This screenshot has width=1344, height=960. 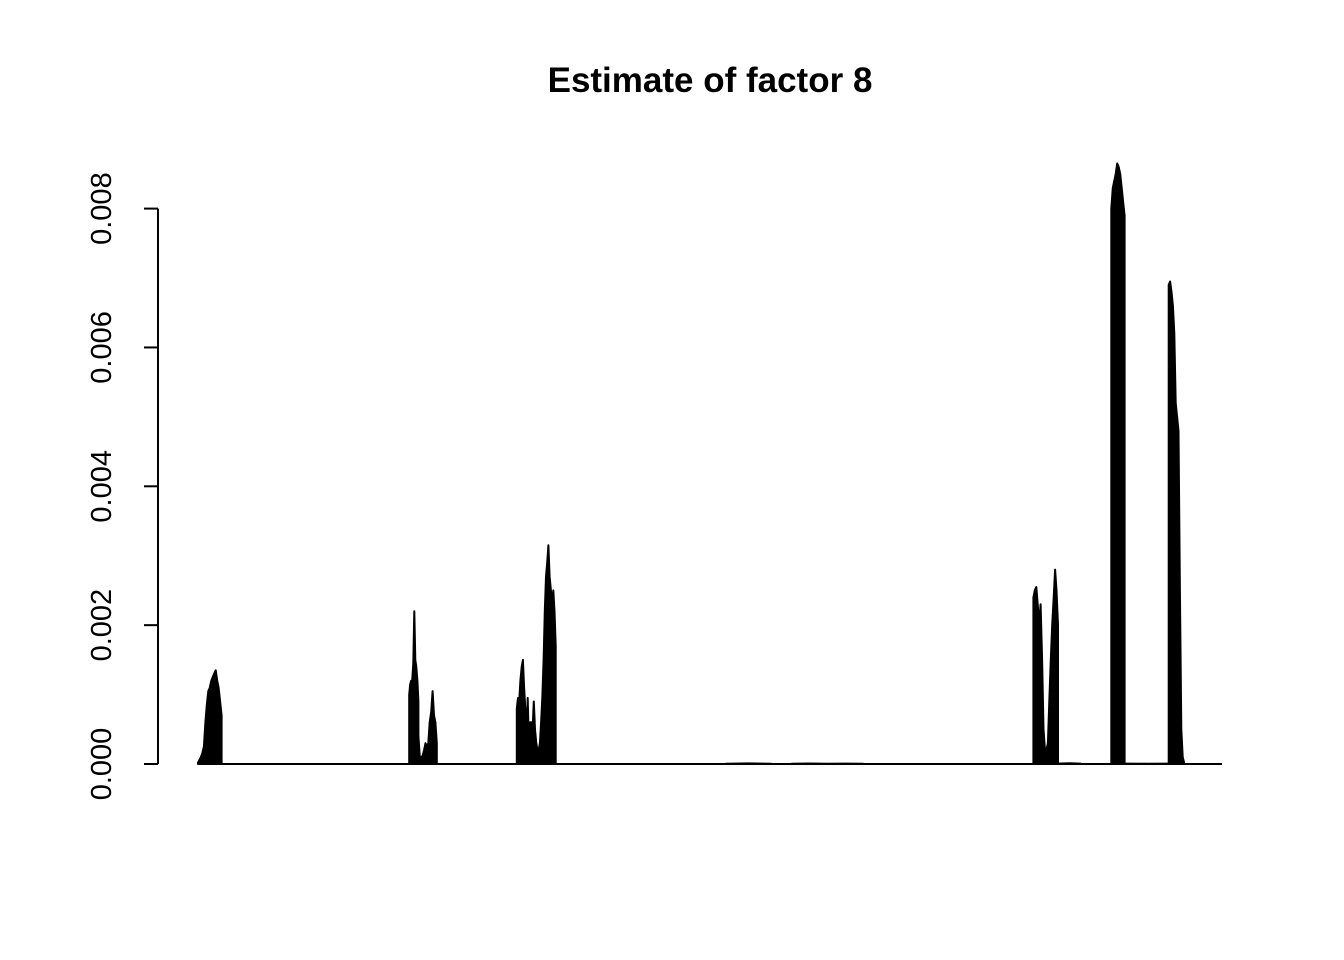 I want to click on y-tick-label: 0.002, so click(x=102, y=625).